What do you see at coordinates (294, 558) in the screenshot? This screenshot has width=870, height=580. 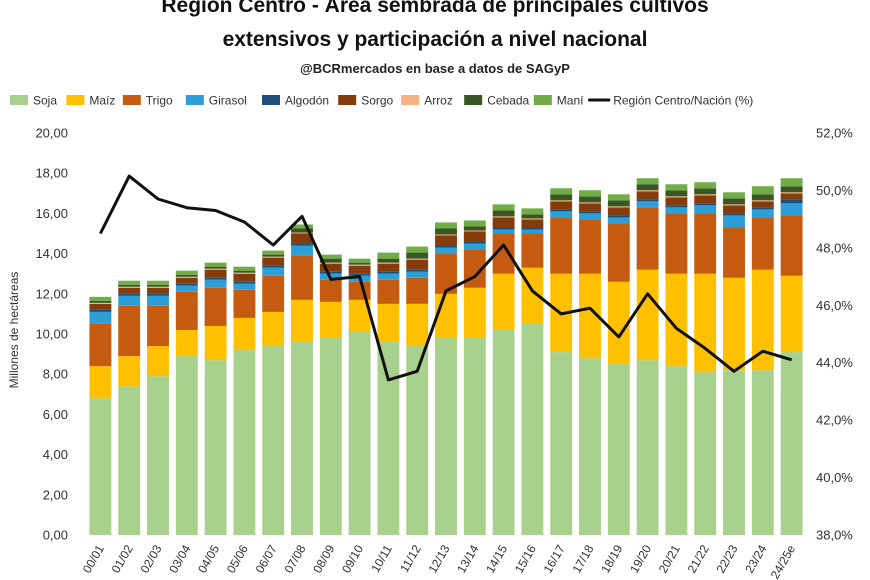 I see `x-tick-label: 07/08` at bounding box center [294, 558].